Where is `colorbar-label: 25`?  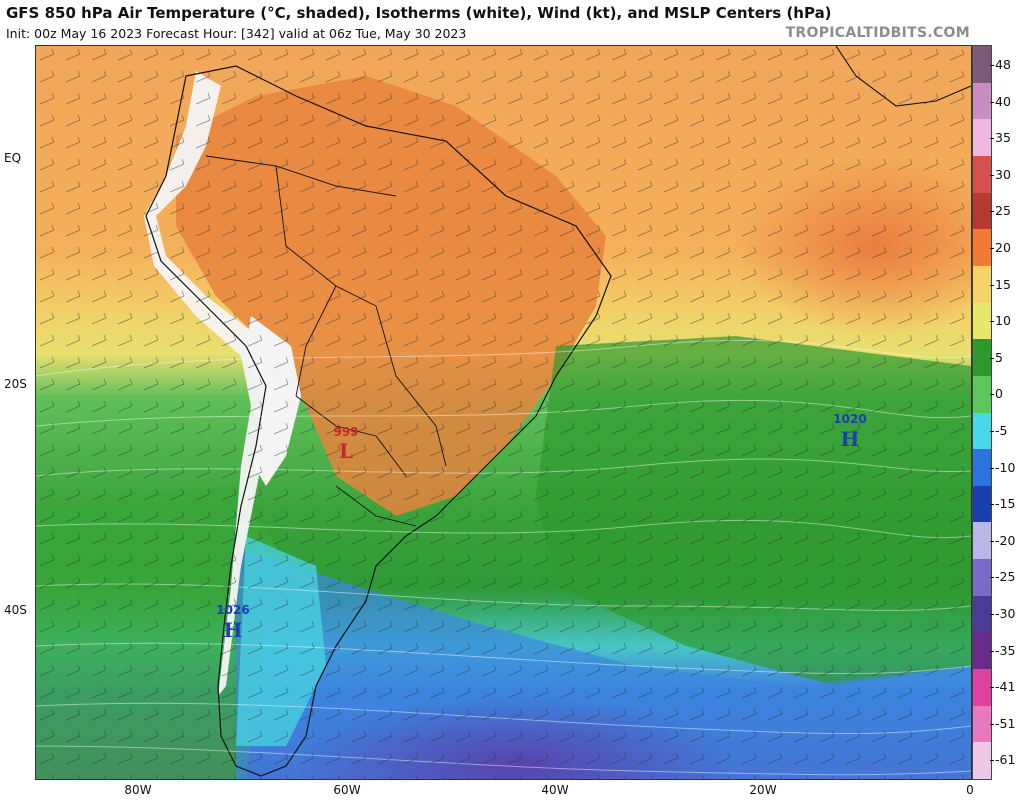
colorbar-label: 25 is located at coordinates (1003, 211).